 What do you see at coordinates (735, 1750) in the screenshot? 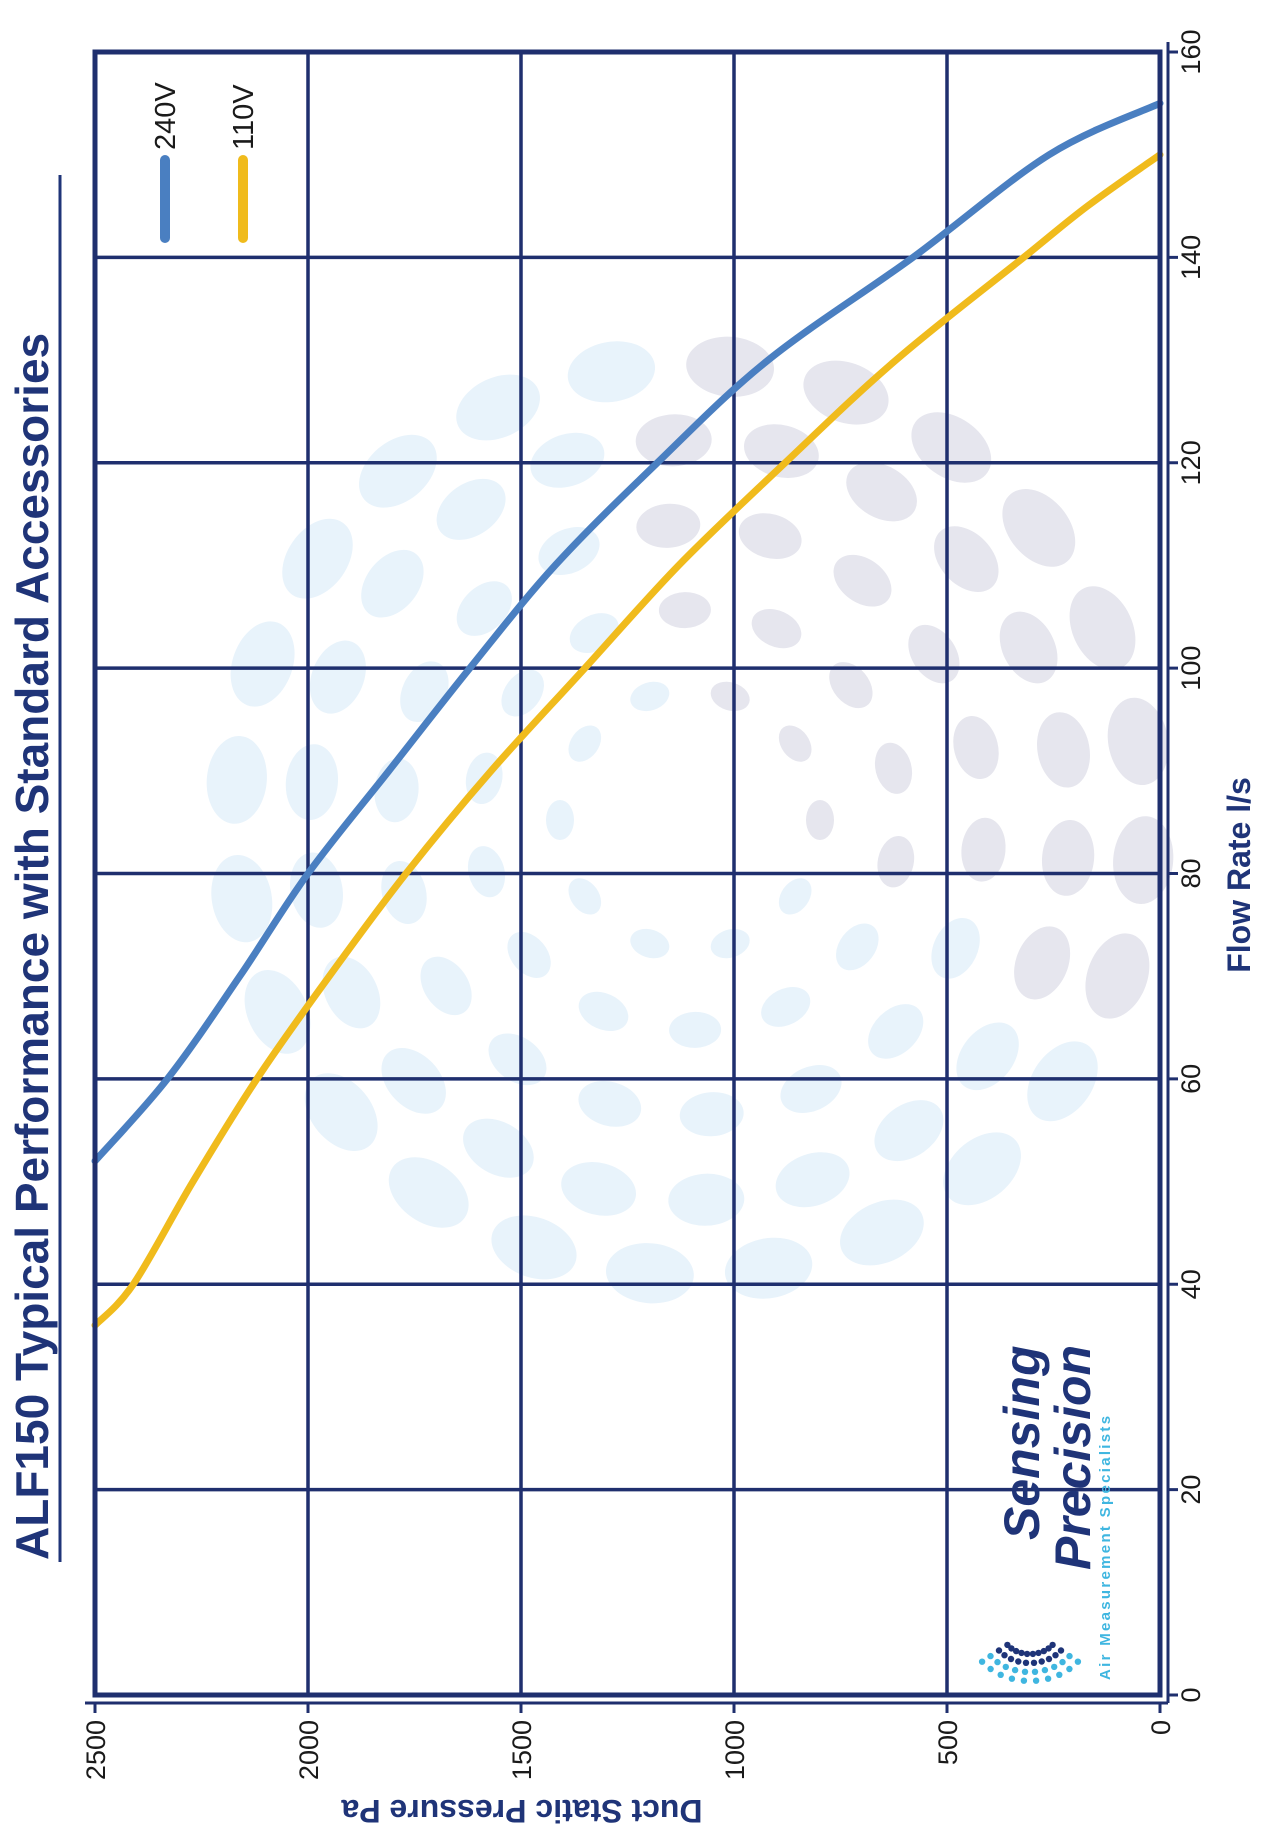
I see `y-tick-label: 1000` at bounding box center [735, 1750].